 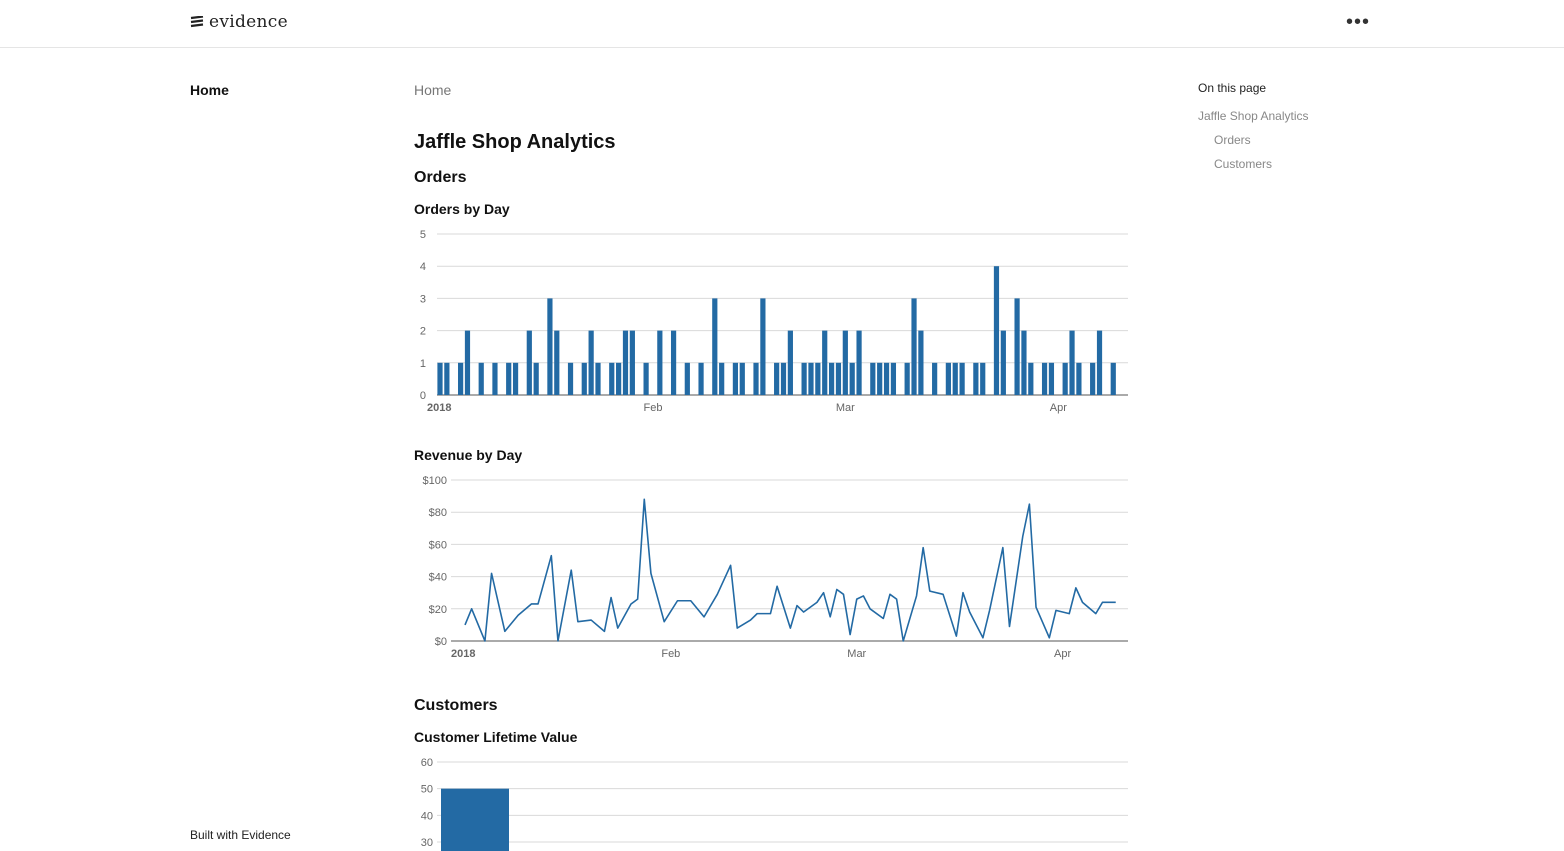 What do you see at coordinates (427, 790) in the screenshot?
I see `y-tick-label: 50` at bounding box center [427, 790].